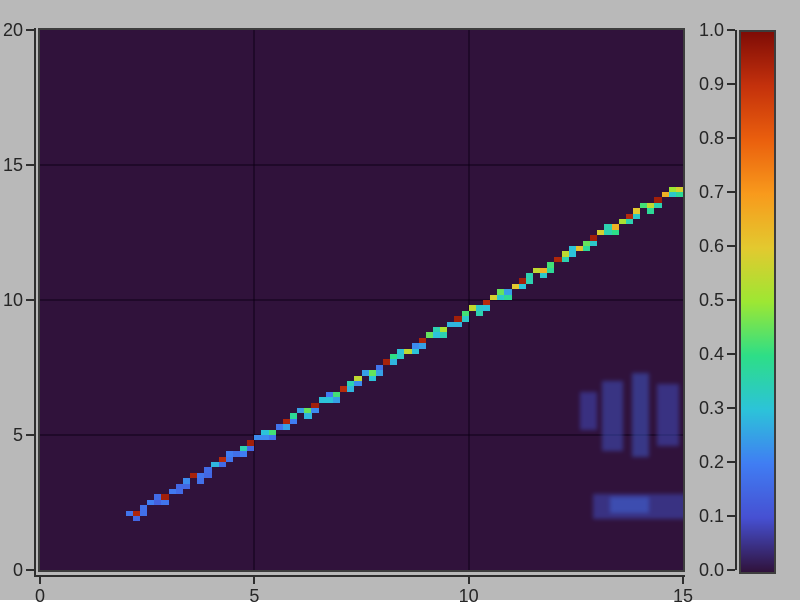  What do you see at coordinates (254, 300) in the screenshot?
I see `gridline-vertical` at bounding box center [254, 300].